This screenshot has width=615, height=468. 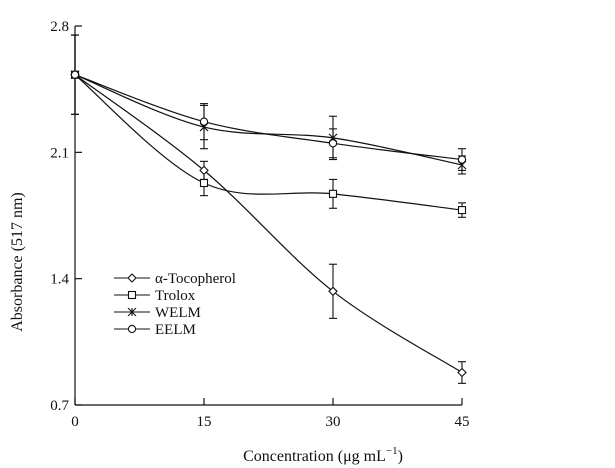 What do you see at coordinates (178, 313) in the screenshot?
I see `legend-label: WELM` at bounding box center [178, 313].